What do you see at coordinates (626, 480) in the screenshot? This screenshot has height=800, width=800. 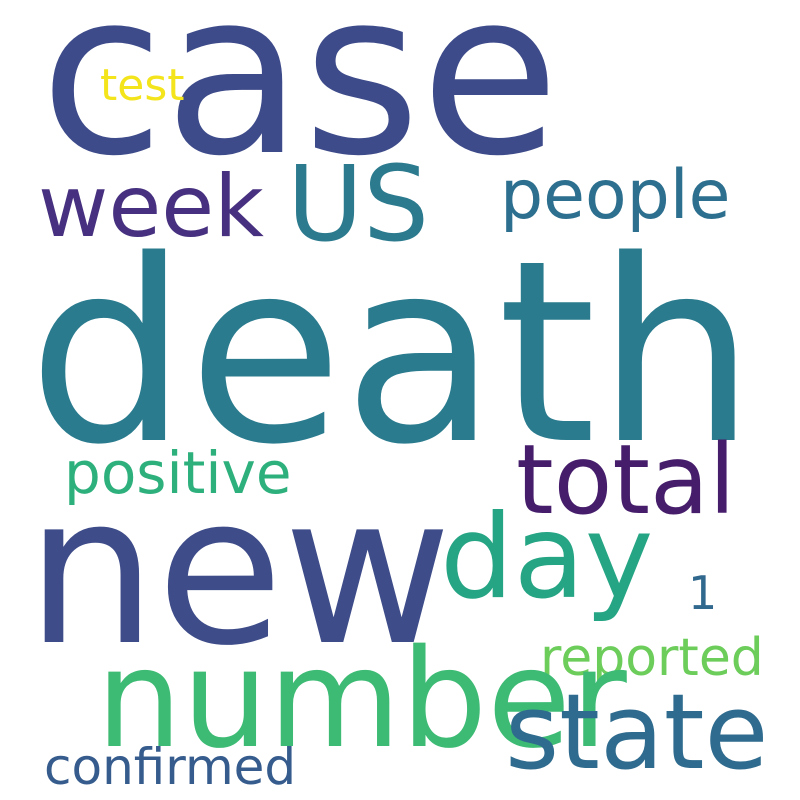 I see `word-total: total` at bounding box center [626, 480].